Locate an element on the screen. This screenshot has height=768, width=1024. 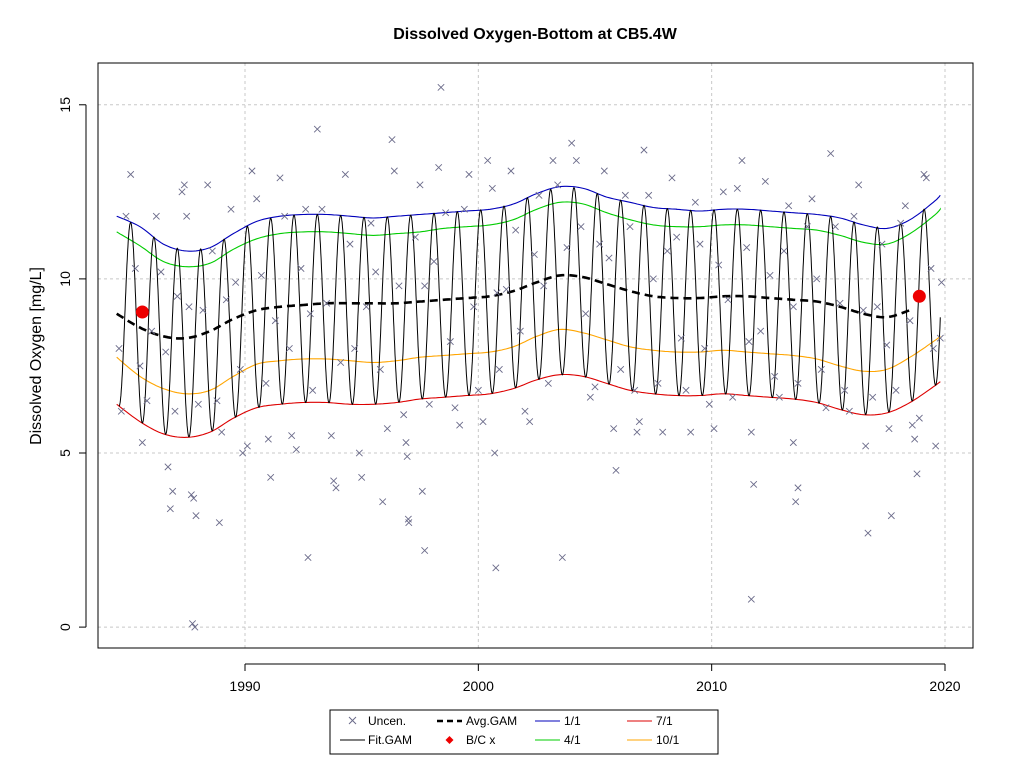
legend-label-p101: 10/1 is located at coordinates (668, 740).